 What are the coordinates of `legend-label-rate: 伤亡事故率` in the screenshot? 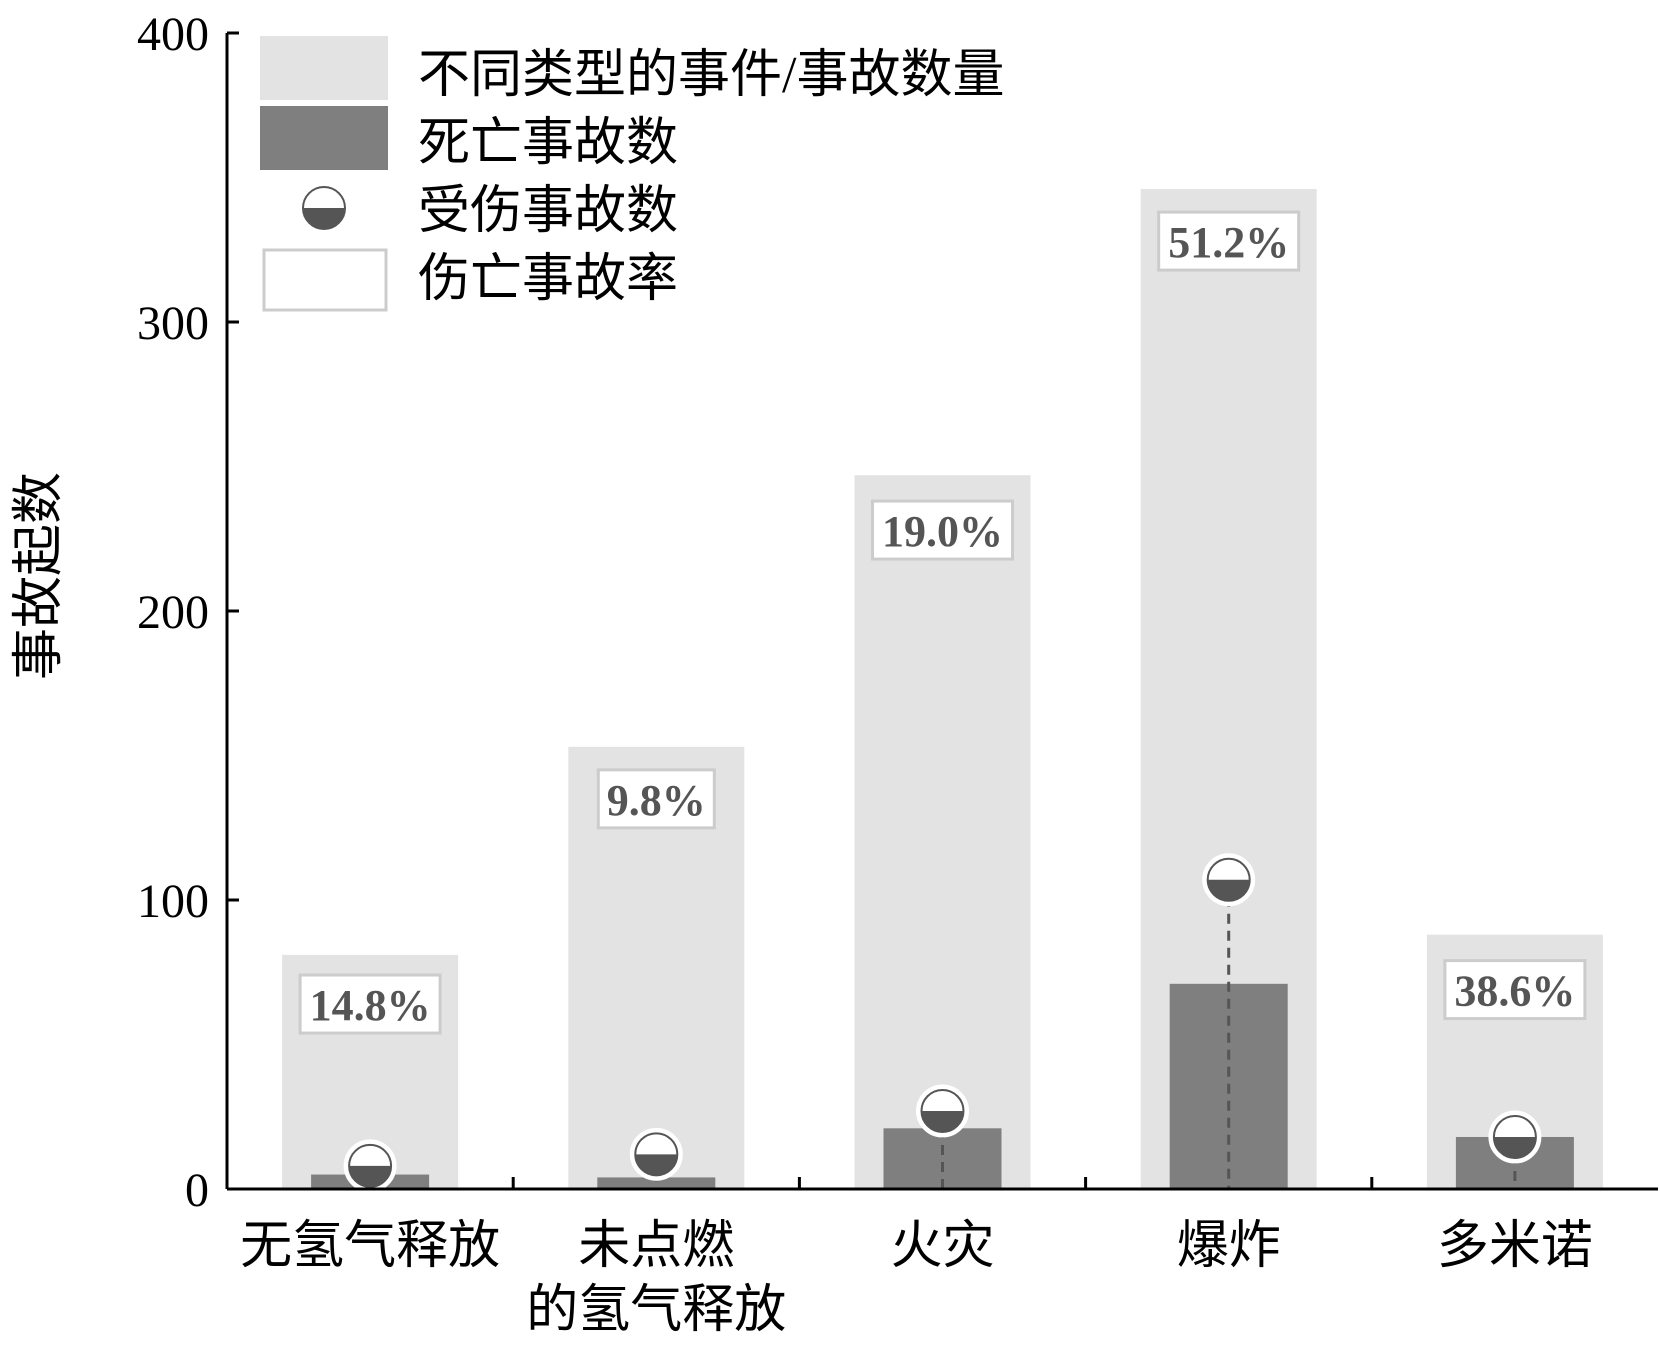 It's located at (548, 279).